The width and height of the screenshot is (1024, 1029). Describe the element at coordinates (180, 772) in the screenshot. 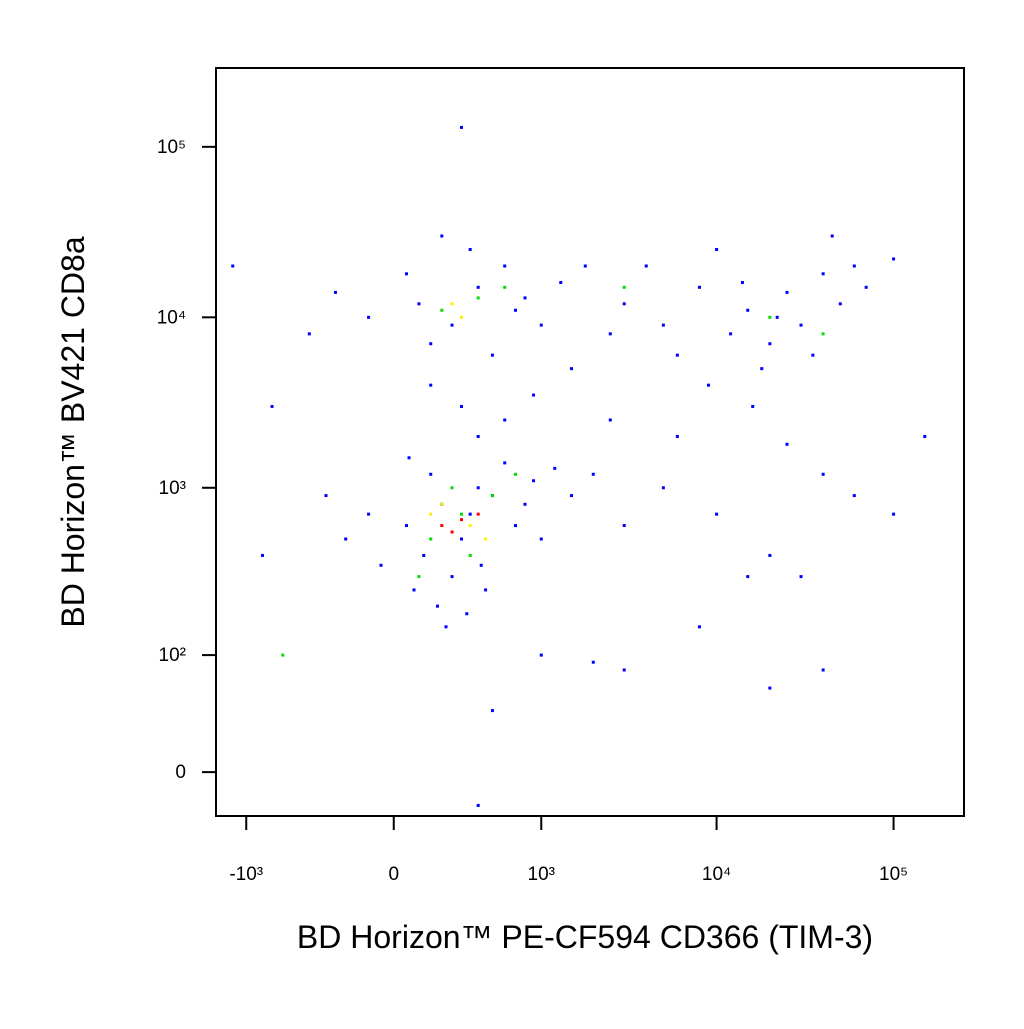

I see `y-tick-label: 0` at that location.